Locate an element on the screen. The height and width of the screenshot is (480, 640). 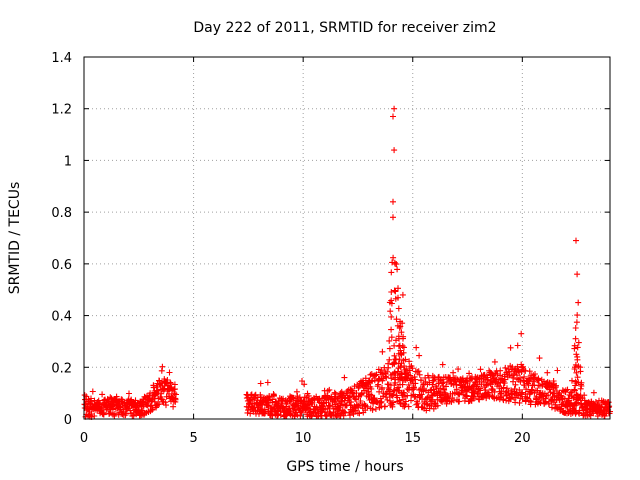
x-tick-label: 20 is located at coordinates (522, 438).